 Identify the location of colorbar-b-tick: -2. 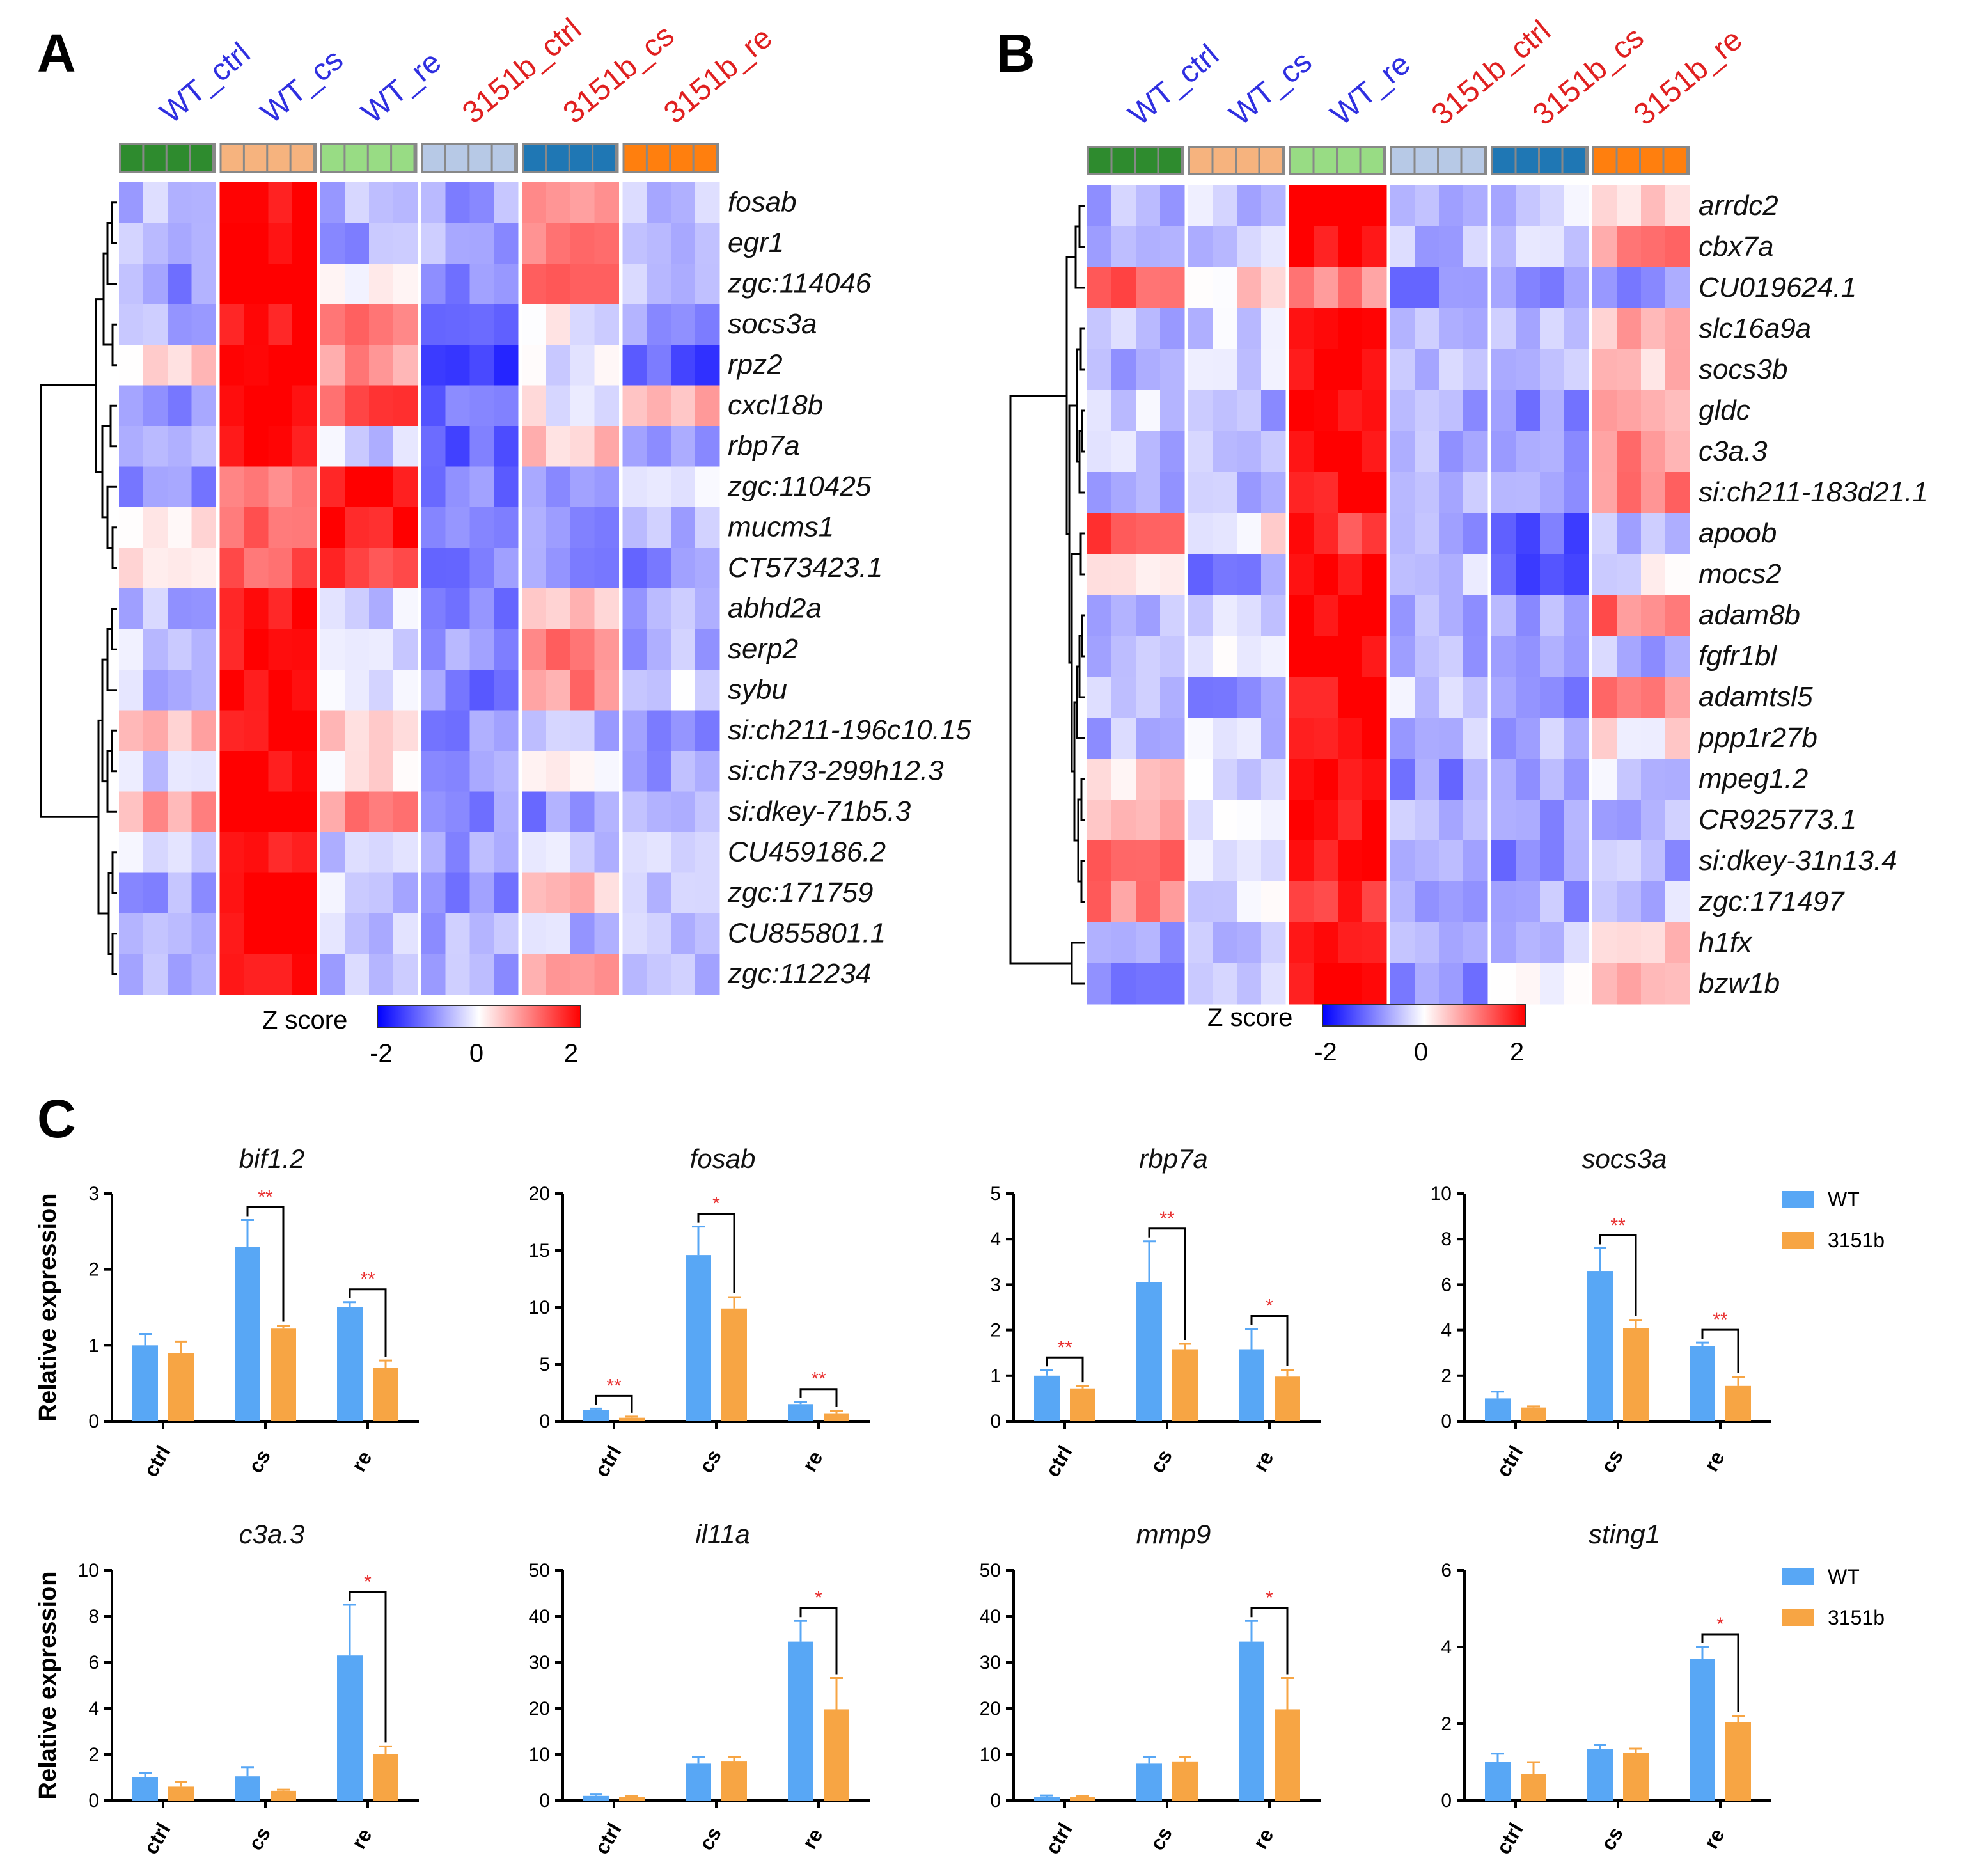
(1325, 1052).